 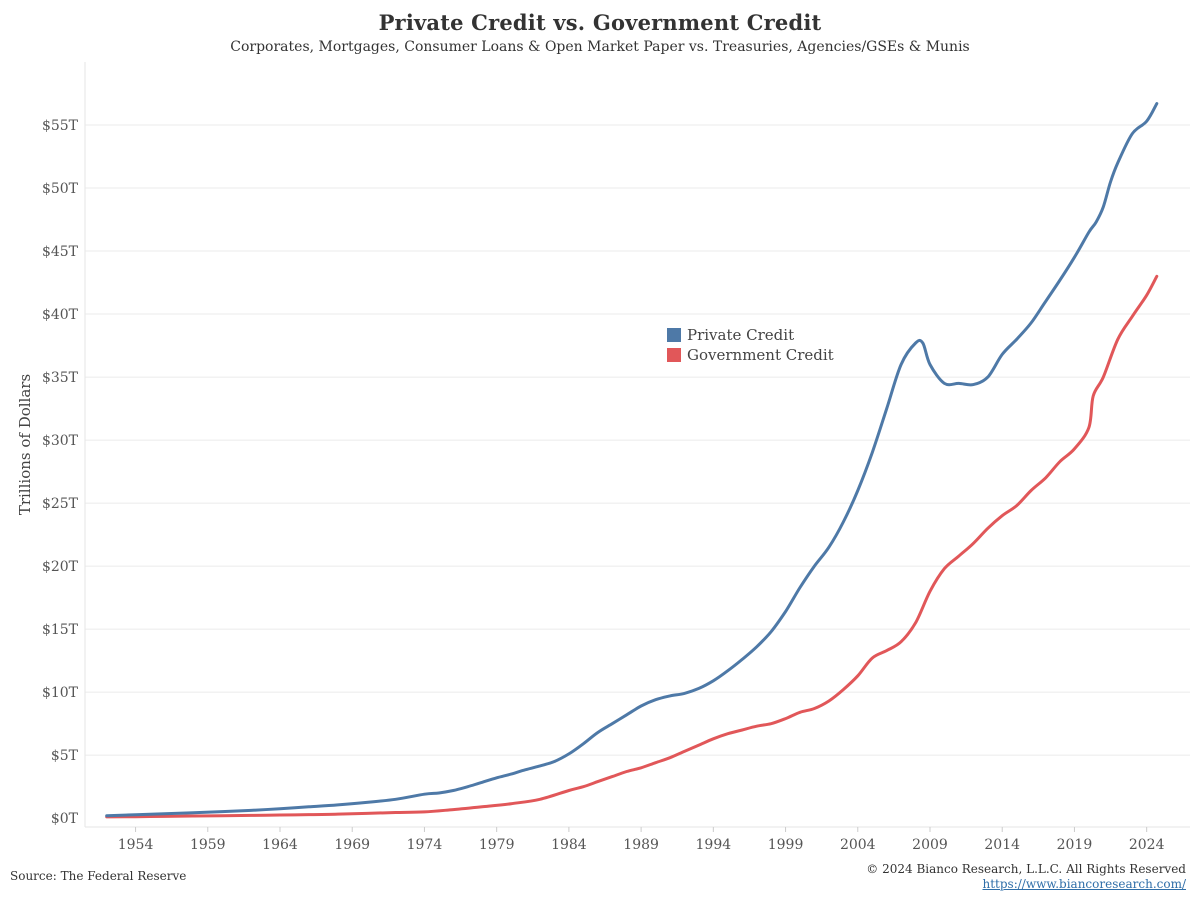 What do you see at coordinates (750, 345) in the screenshot?
I see `legend: Private Credit Government Credit` at bounding box center [750, 345].